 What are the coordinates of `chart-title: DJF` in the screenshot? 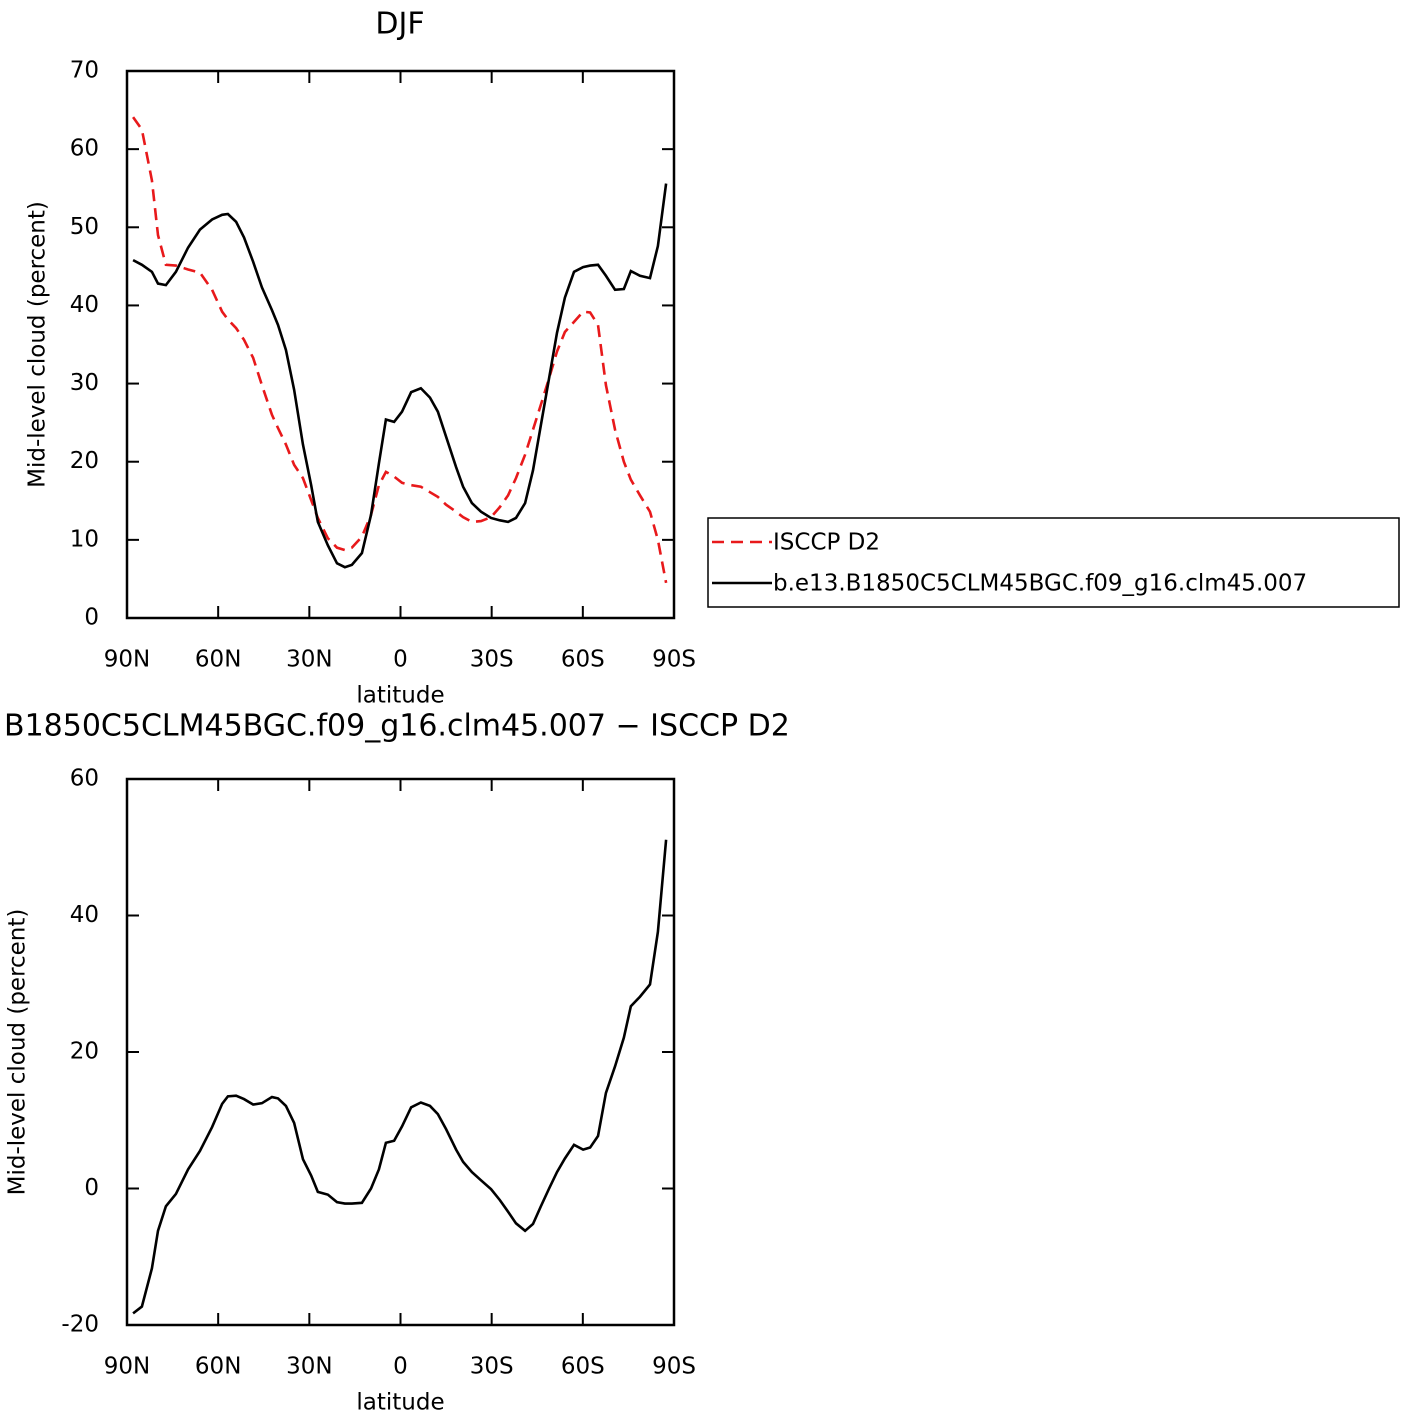 It's located at (399, 24).